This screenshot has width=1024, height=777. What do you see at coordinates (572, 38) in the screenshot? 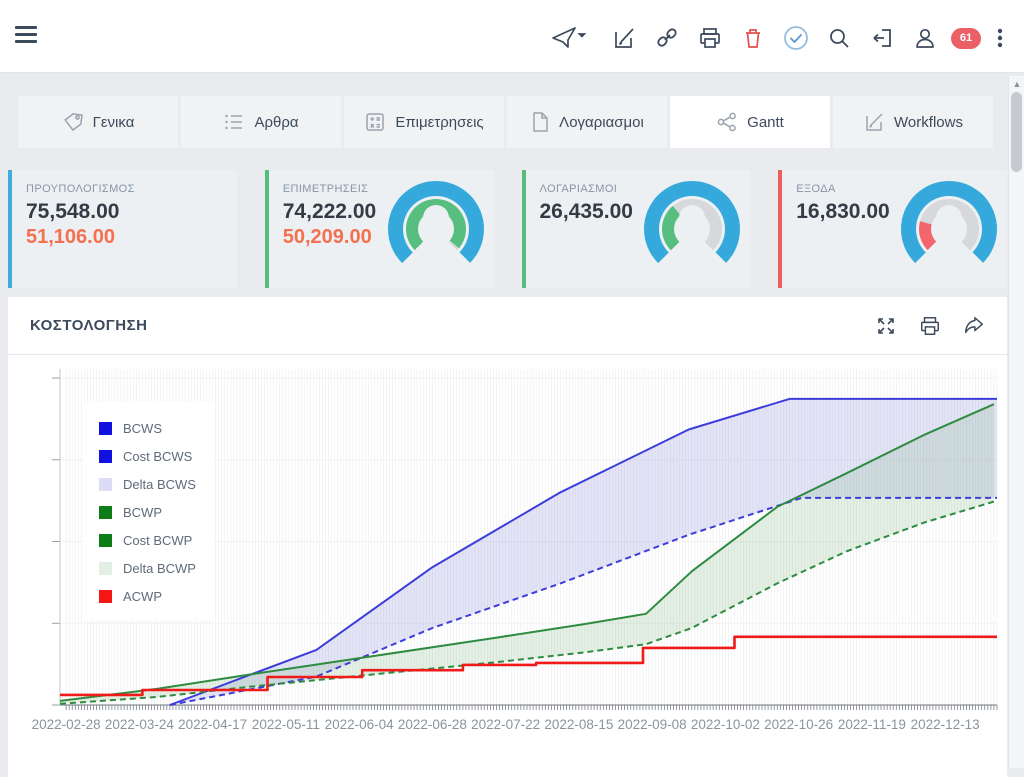
I see `send-icon` at bounding box center [572, 38].